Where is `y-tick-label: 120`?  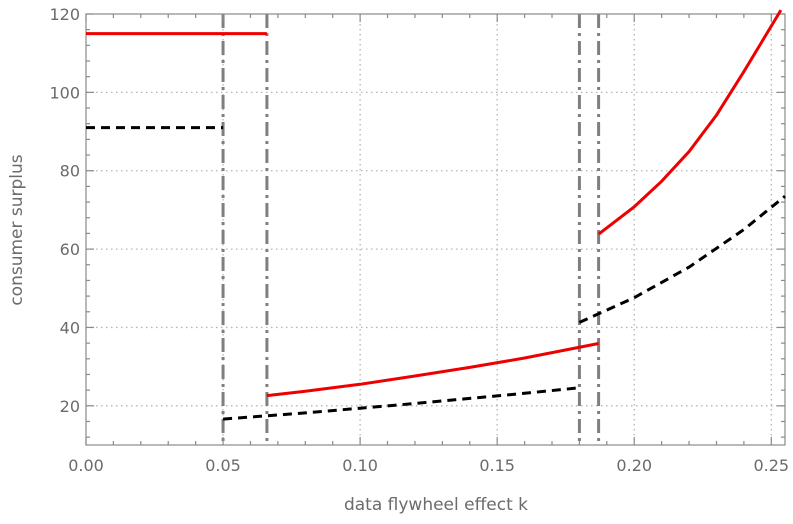
y-tick-label: 120 is located at coordinates (64, 14).